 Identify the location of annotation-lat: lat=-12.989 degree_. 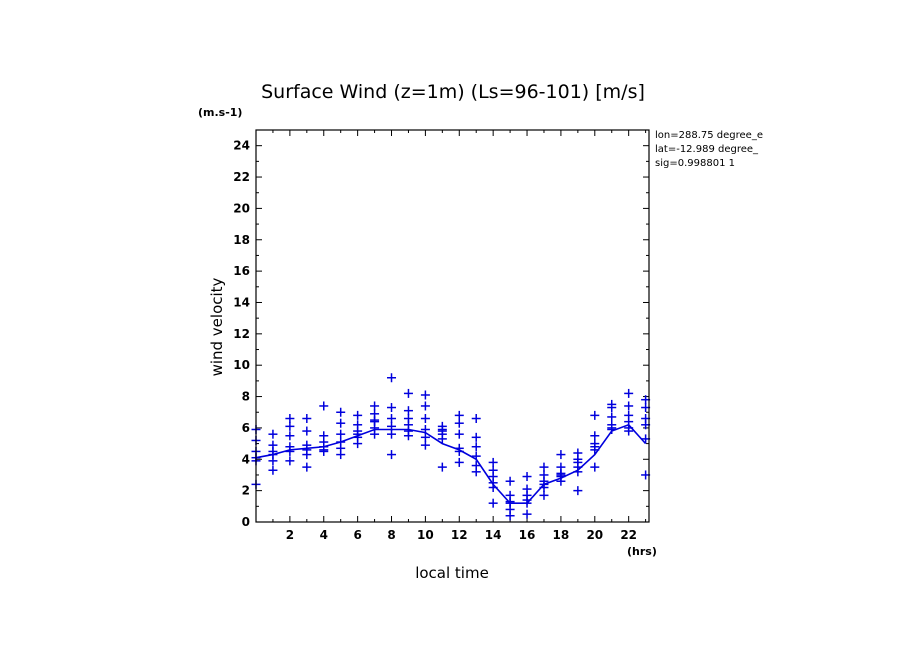
(707, 149).